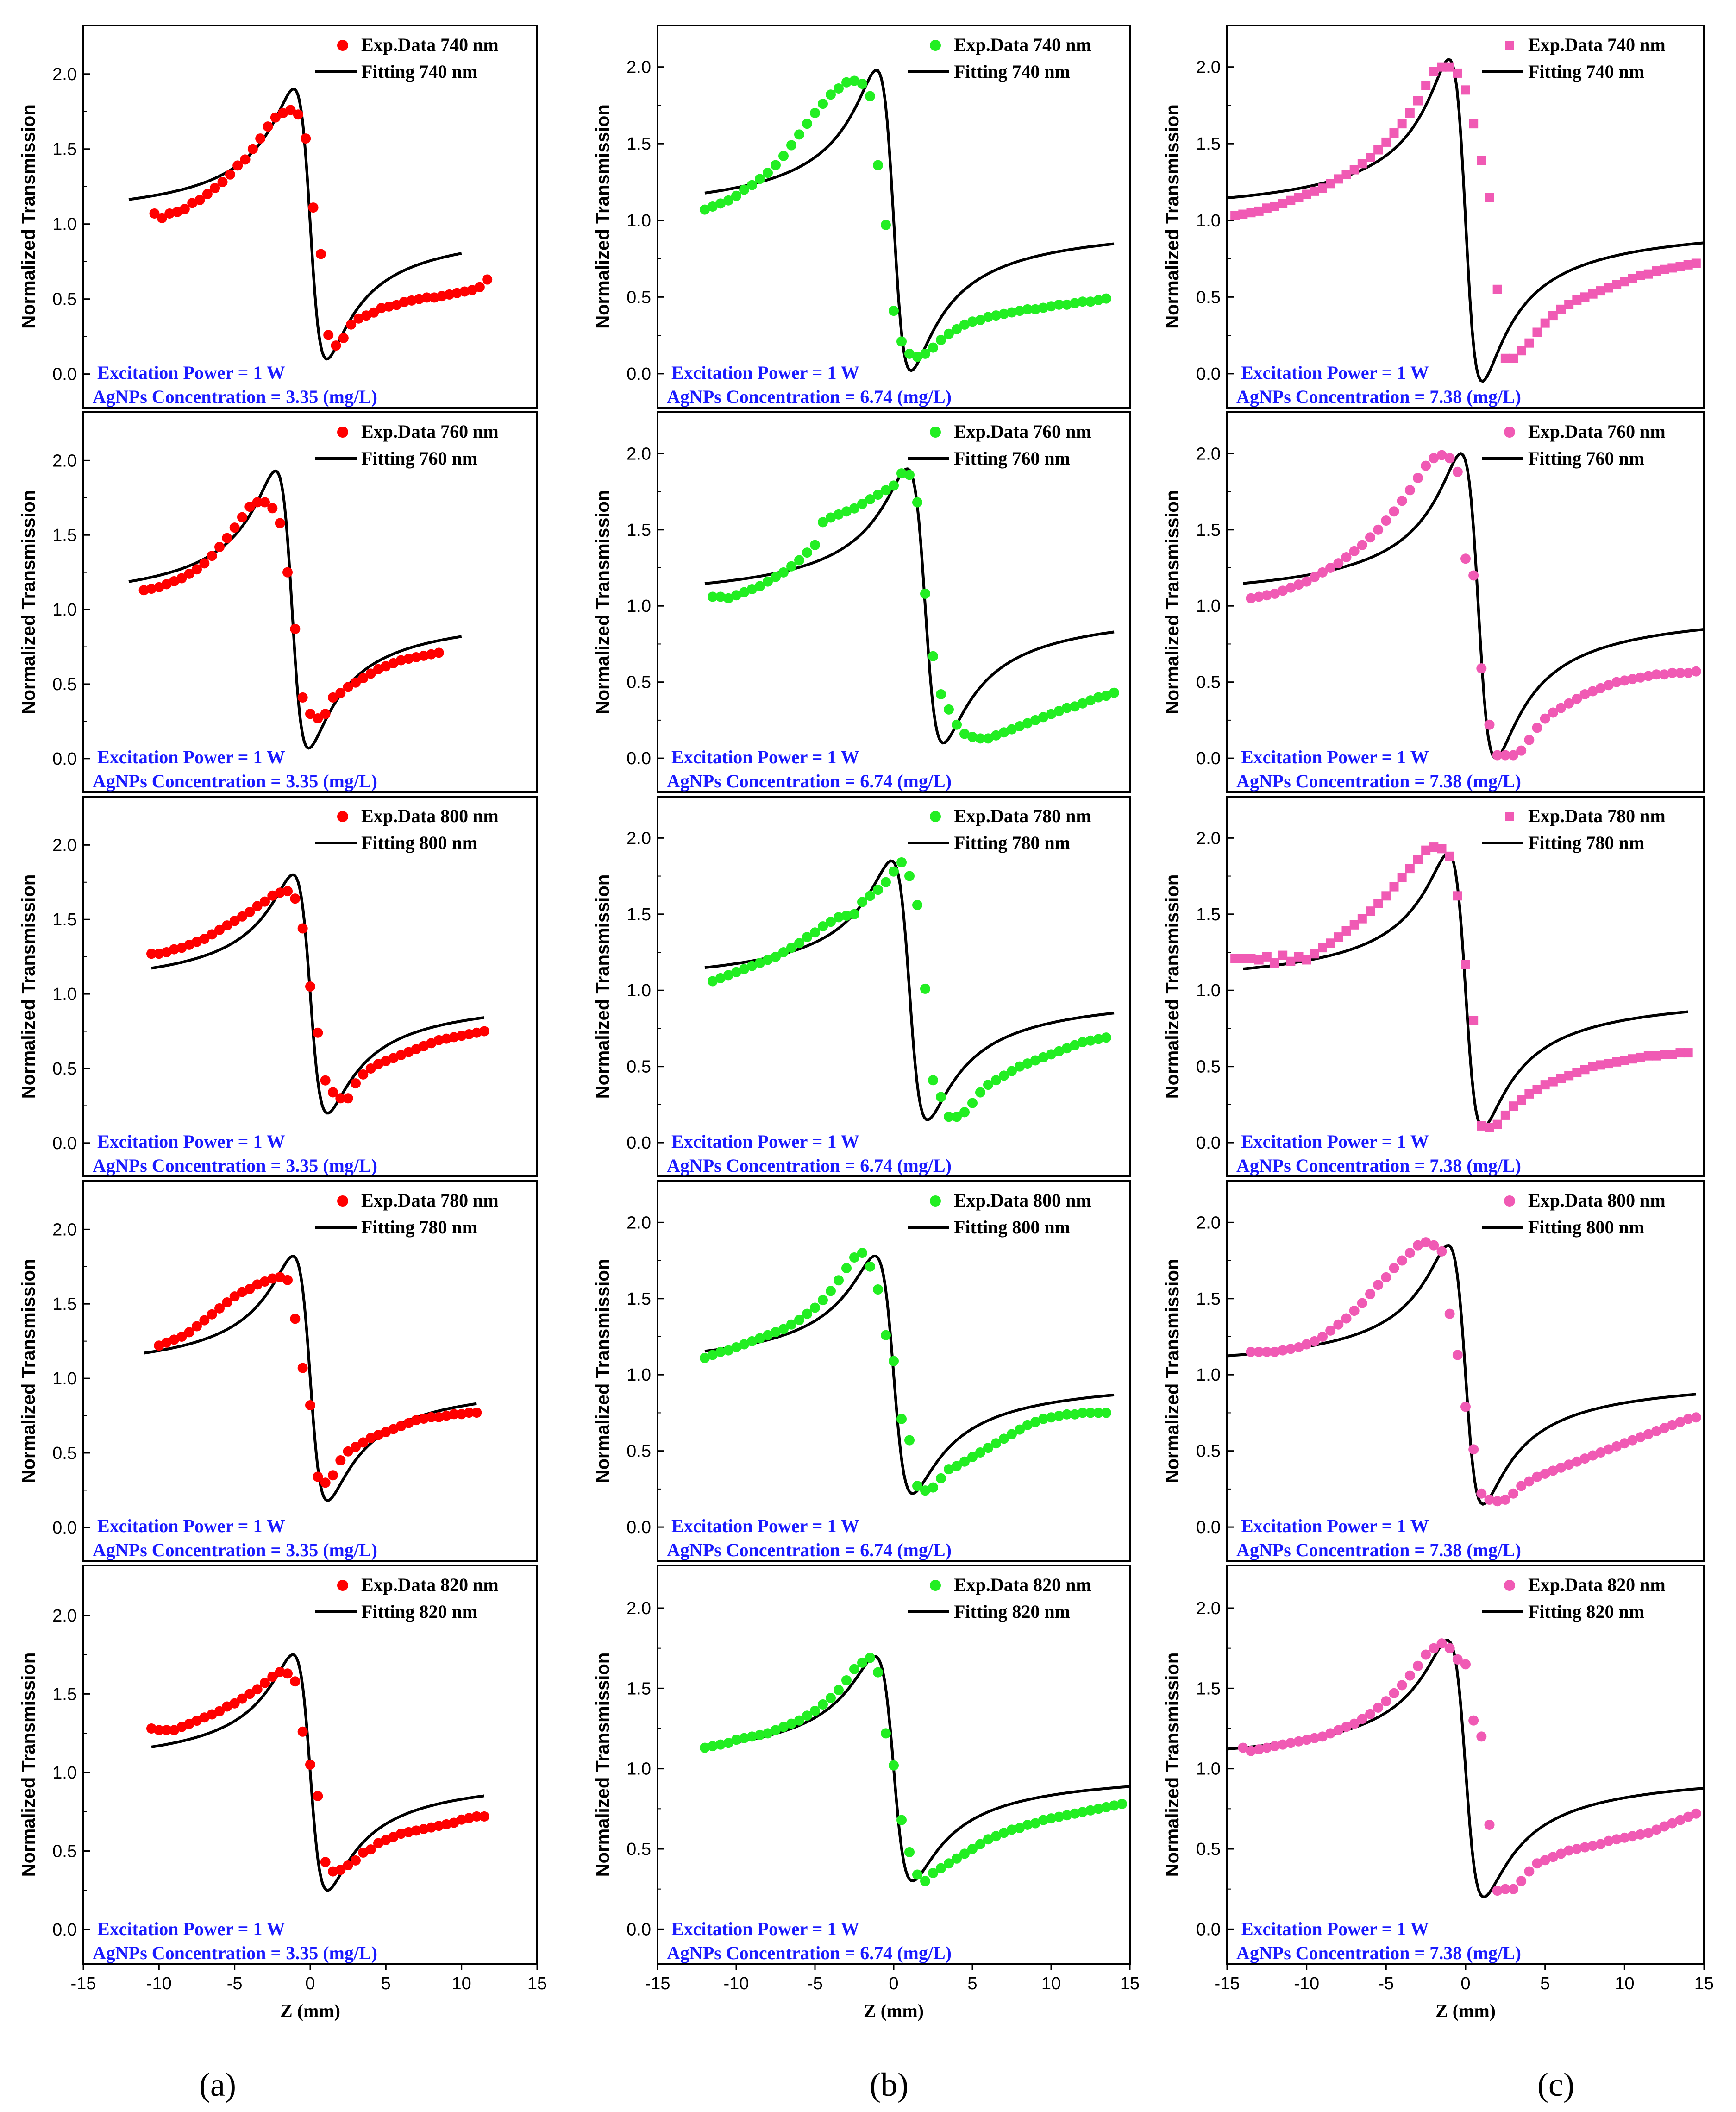 This screenshot has width=1736, height=2112. Describe the element at coordinates (1208, 606) in the screenshot. I see `y-tick-label: 1.0` at that location.